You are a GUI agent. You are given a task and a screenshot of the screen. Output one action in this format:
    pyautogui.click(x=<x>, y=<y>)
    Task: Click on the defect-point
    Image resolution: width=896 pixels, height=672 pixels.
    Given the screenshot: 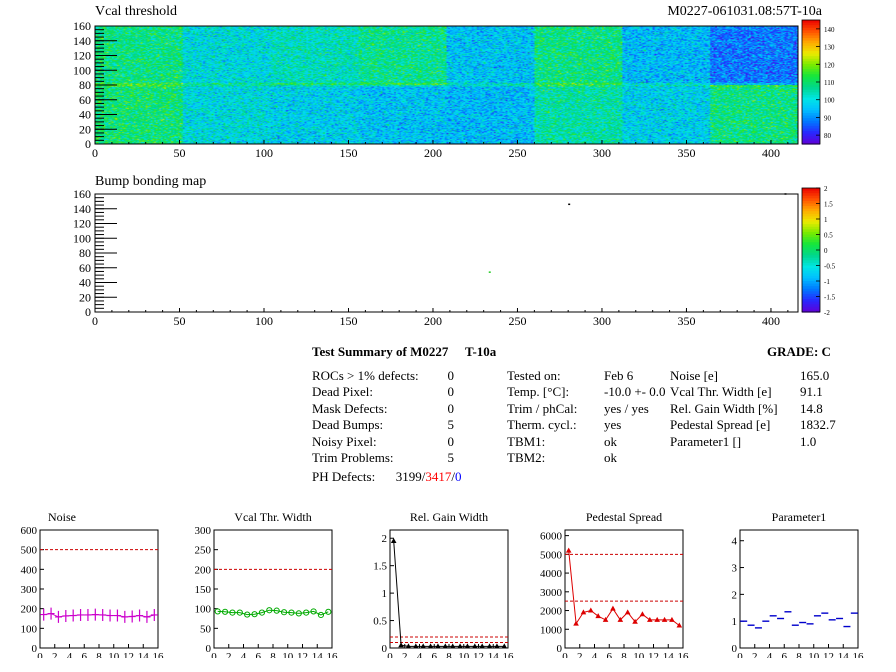 What is the action you would take?
    pyautogui.click(x=569, y=204)
    